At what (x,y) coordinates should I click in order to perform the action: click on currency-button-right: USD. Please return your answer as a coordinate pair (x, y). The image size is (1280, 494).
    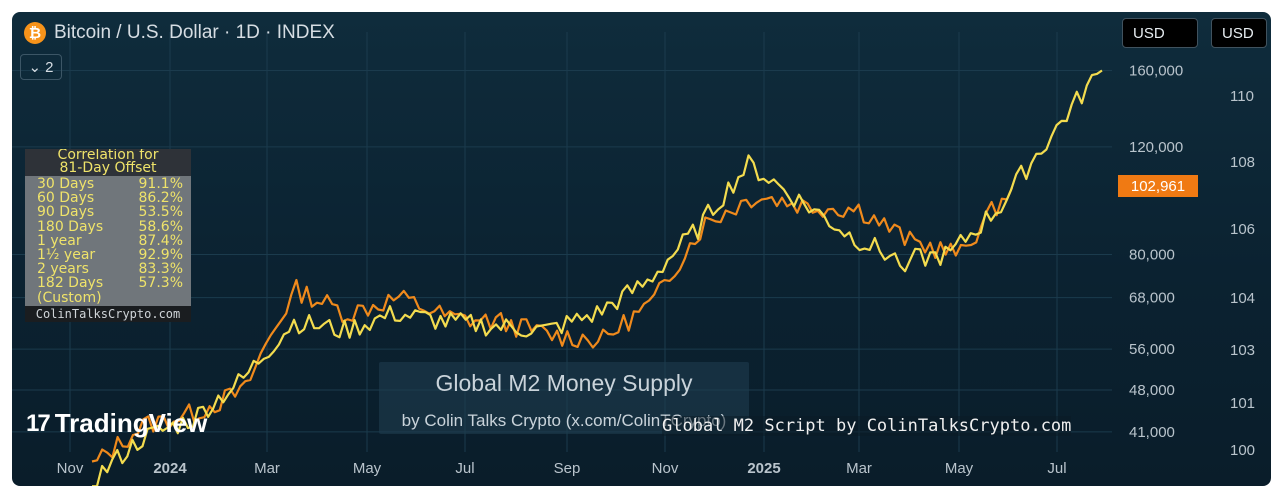
    Looking at the image, I should click on (1239, 33).